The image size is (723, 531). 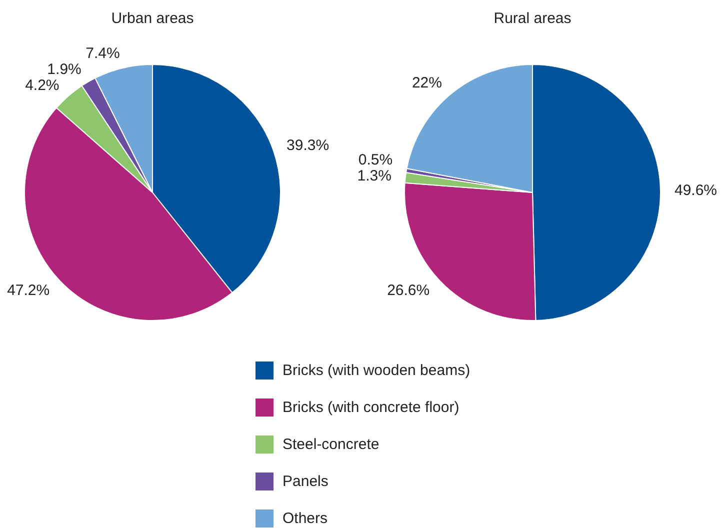 I want to click on legend-label: Steel-concrete, so click(x=331, y=444).